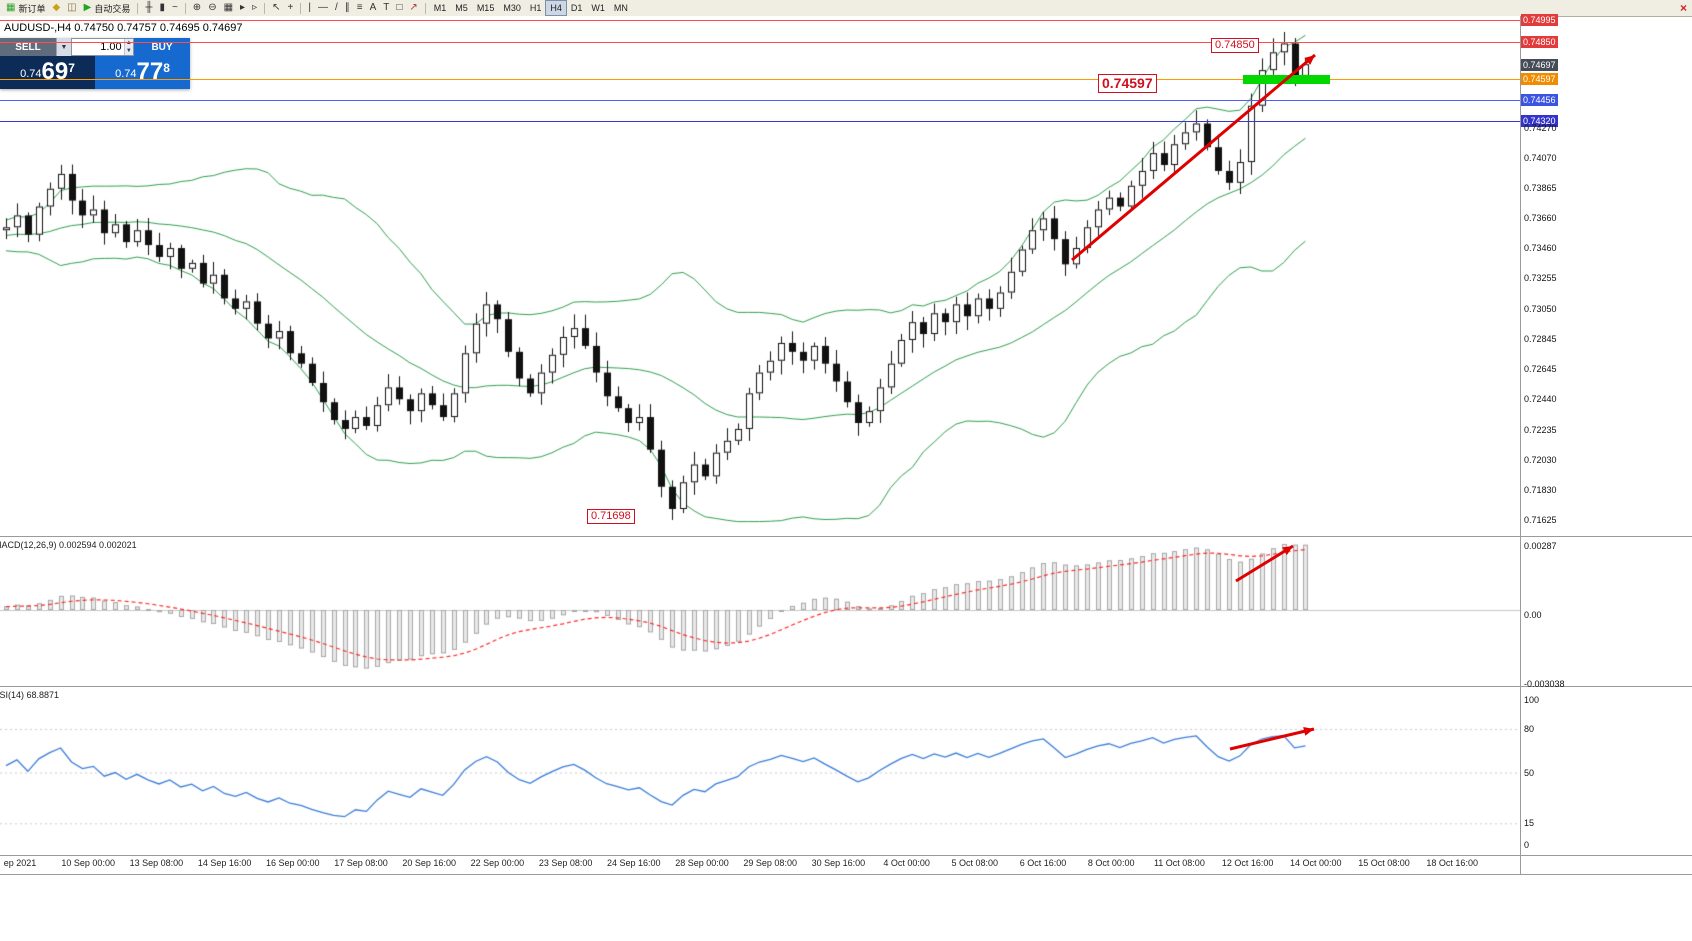 The height and width of the screenshot is (941, 1692). Describe the element at coordinates (1520, 445) in the screenshot. I see `axis-separator` at that location.